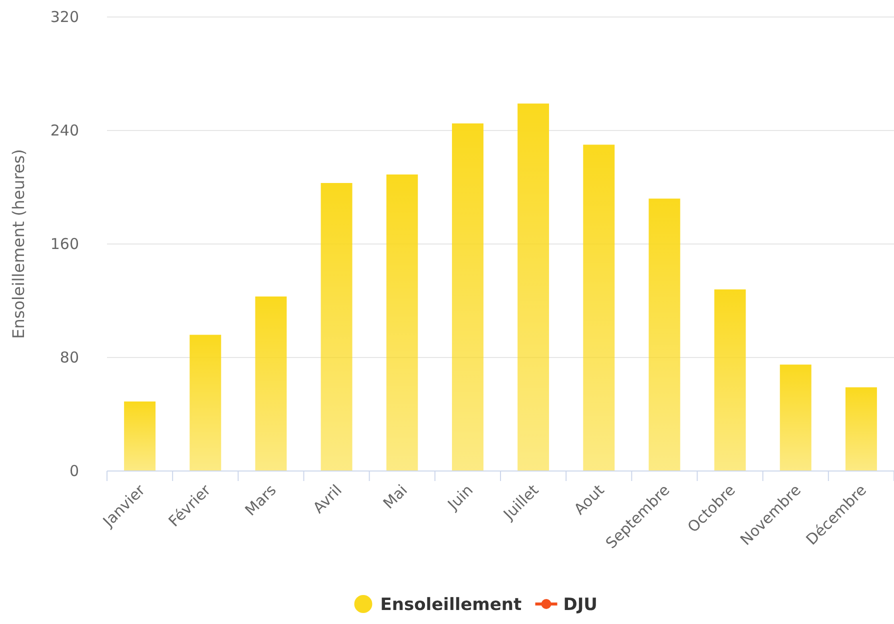 This screenshot has height=624, width=894. What do you see at coordinates (64, 131) in the screenshot?
I see `y-tick-label: 240` at bounding box center [64, 131].